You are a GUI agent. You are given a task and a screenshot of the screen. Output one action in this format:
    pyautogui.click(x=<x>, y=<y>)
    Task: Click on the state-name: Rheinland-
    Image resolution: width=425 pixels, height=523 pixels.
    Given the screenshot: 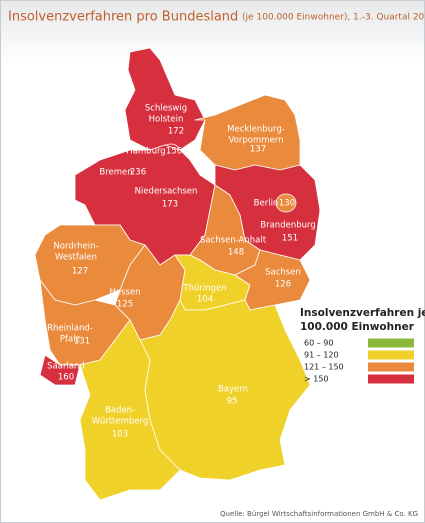 What is the action you would take?
    pyautogui.click(x=70, y=329)
    